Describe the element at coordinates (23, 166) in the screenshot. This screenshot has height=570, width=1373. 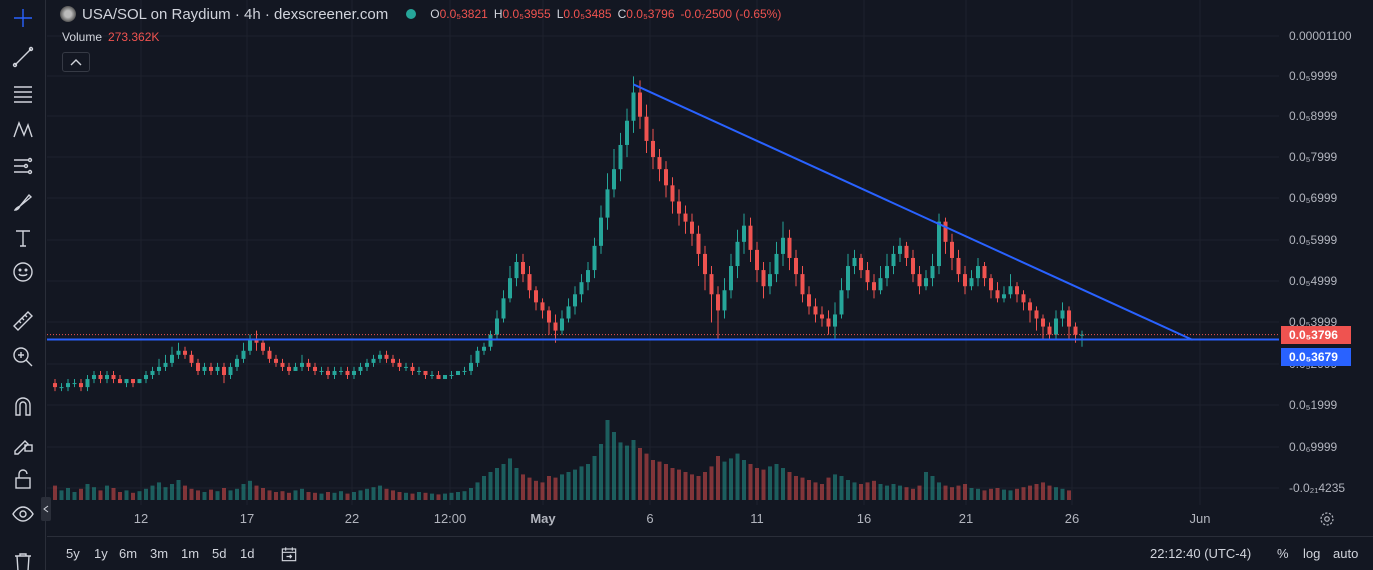
I see `prediction-icon` at that location.